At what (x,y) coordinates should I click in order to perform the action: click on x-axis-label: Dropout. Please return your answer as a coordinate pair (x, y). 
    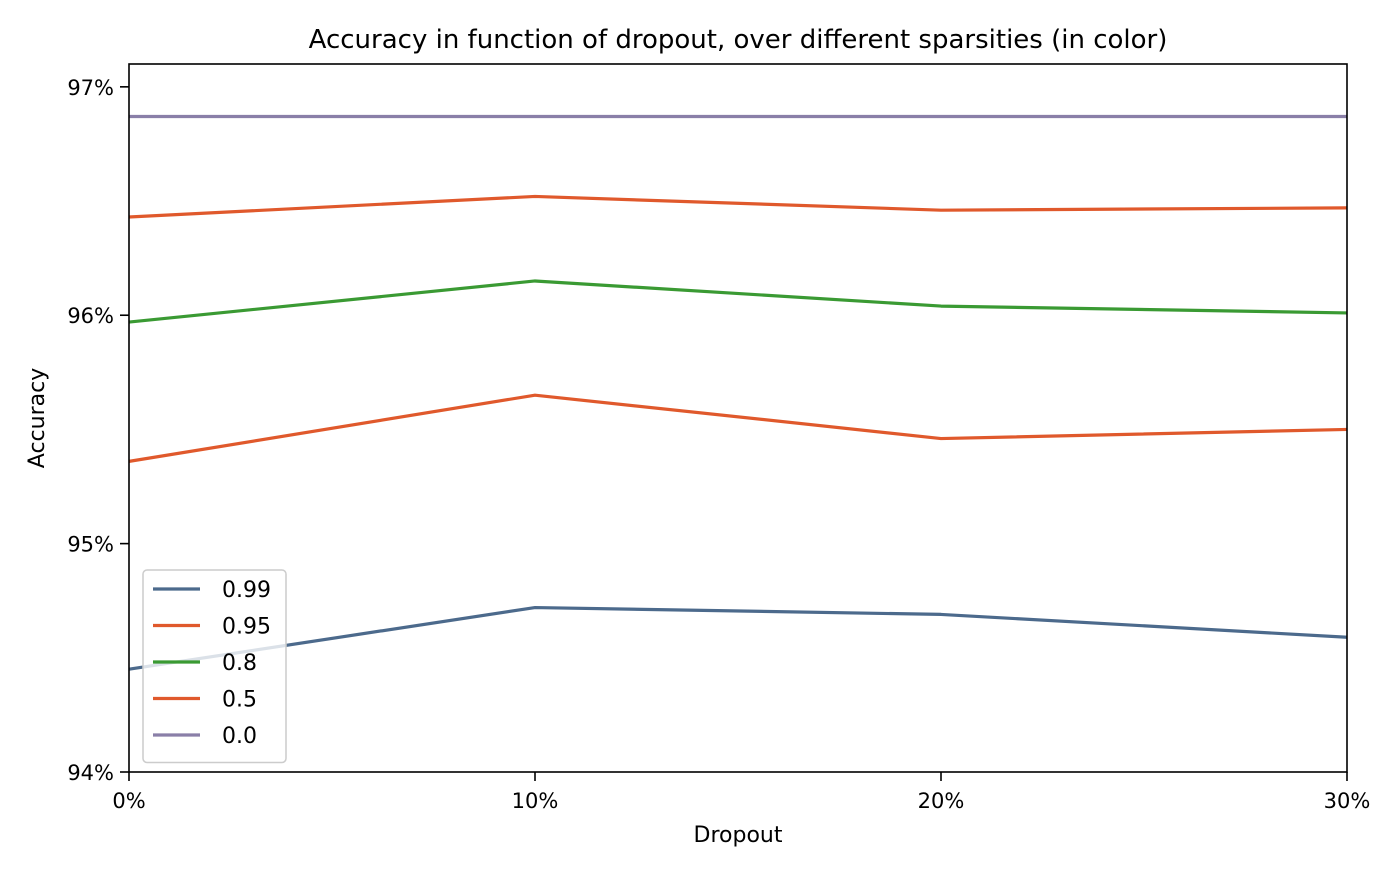
    Looking at the image, I should click on (738, 835).